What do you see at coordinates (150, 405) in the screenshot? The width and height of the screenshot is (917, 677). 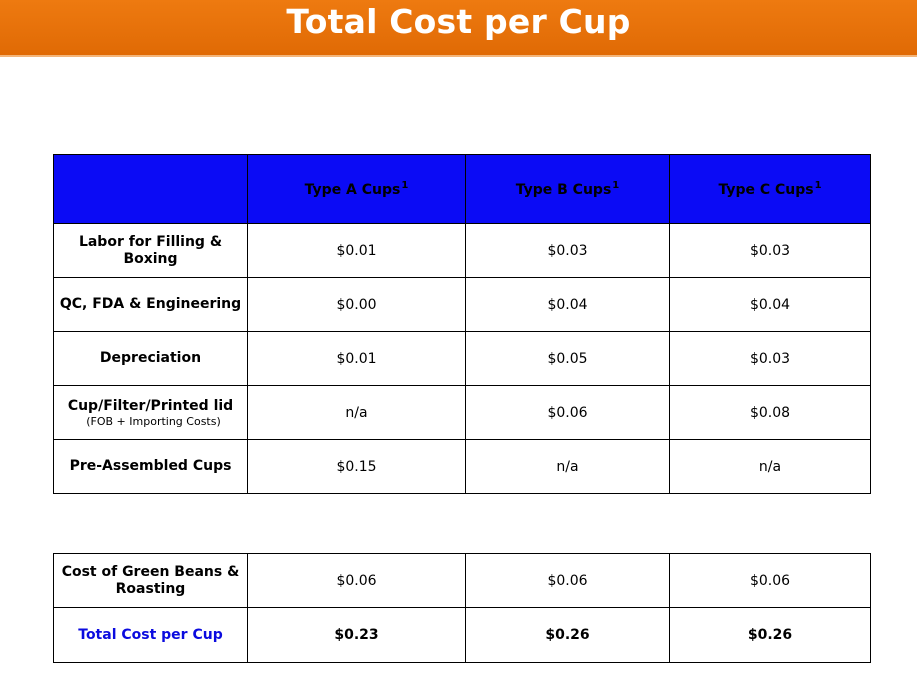 I see `row-label-text: Cup/Filter/Printed lid` at bounding box center [150, 405].